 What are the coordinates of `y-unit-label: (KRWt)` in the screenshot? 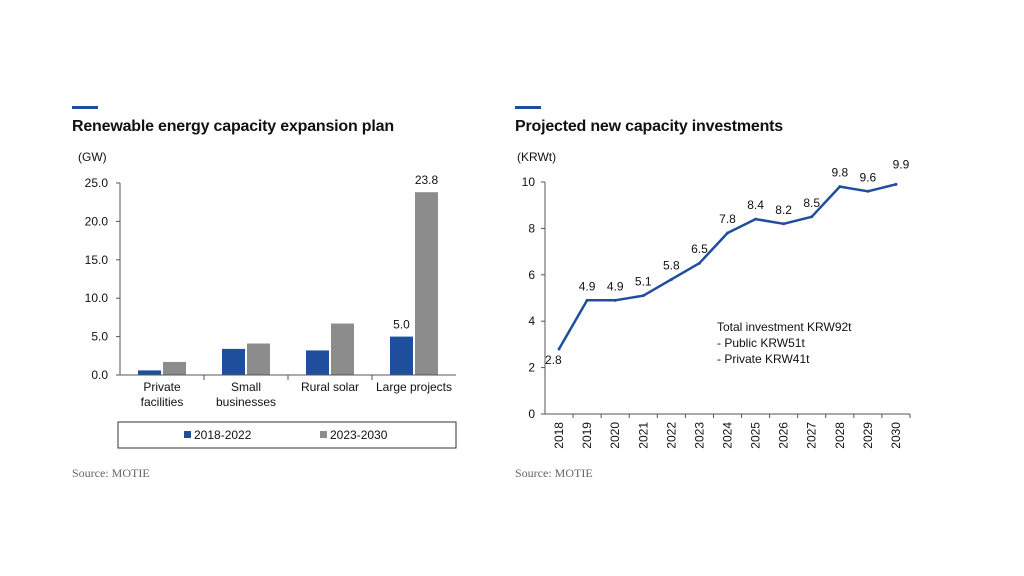 It's located at (536, 157).